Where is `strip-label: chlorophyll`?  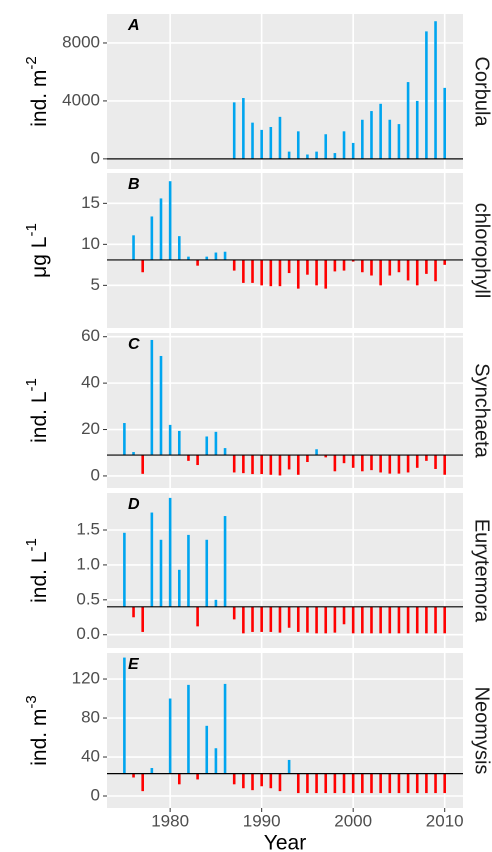
strip-label: chlorophyll is located at coordinates (481, 251).